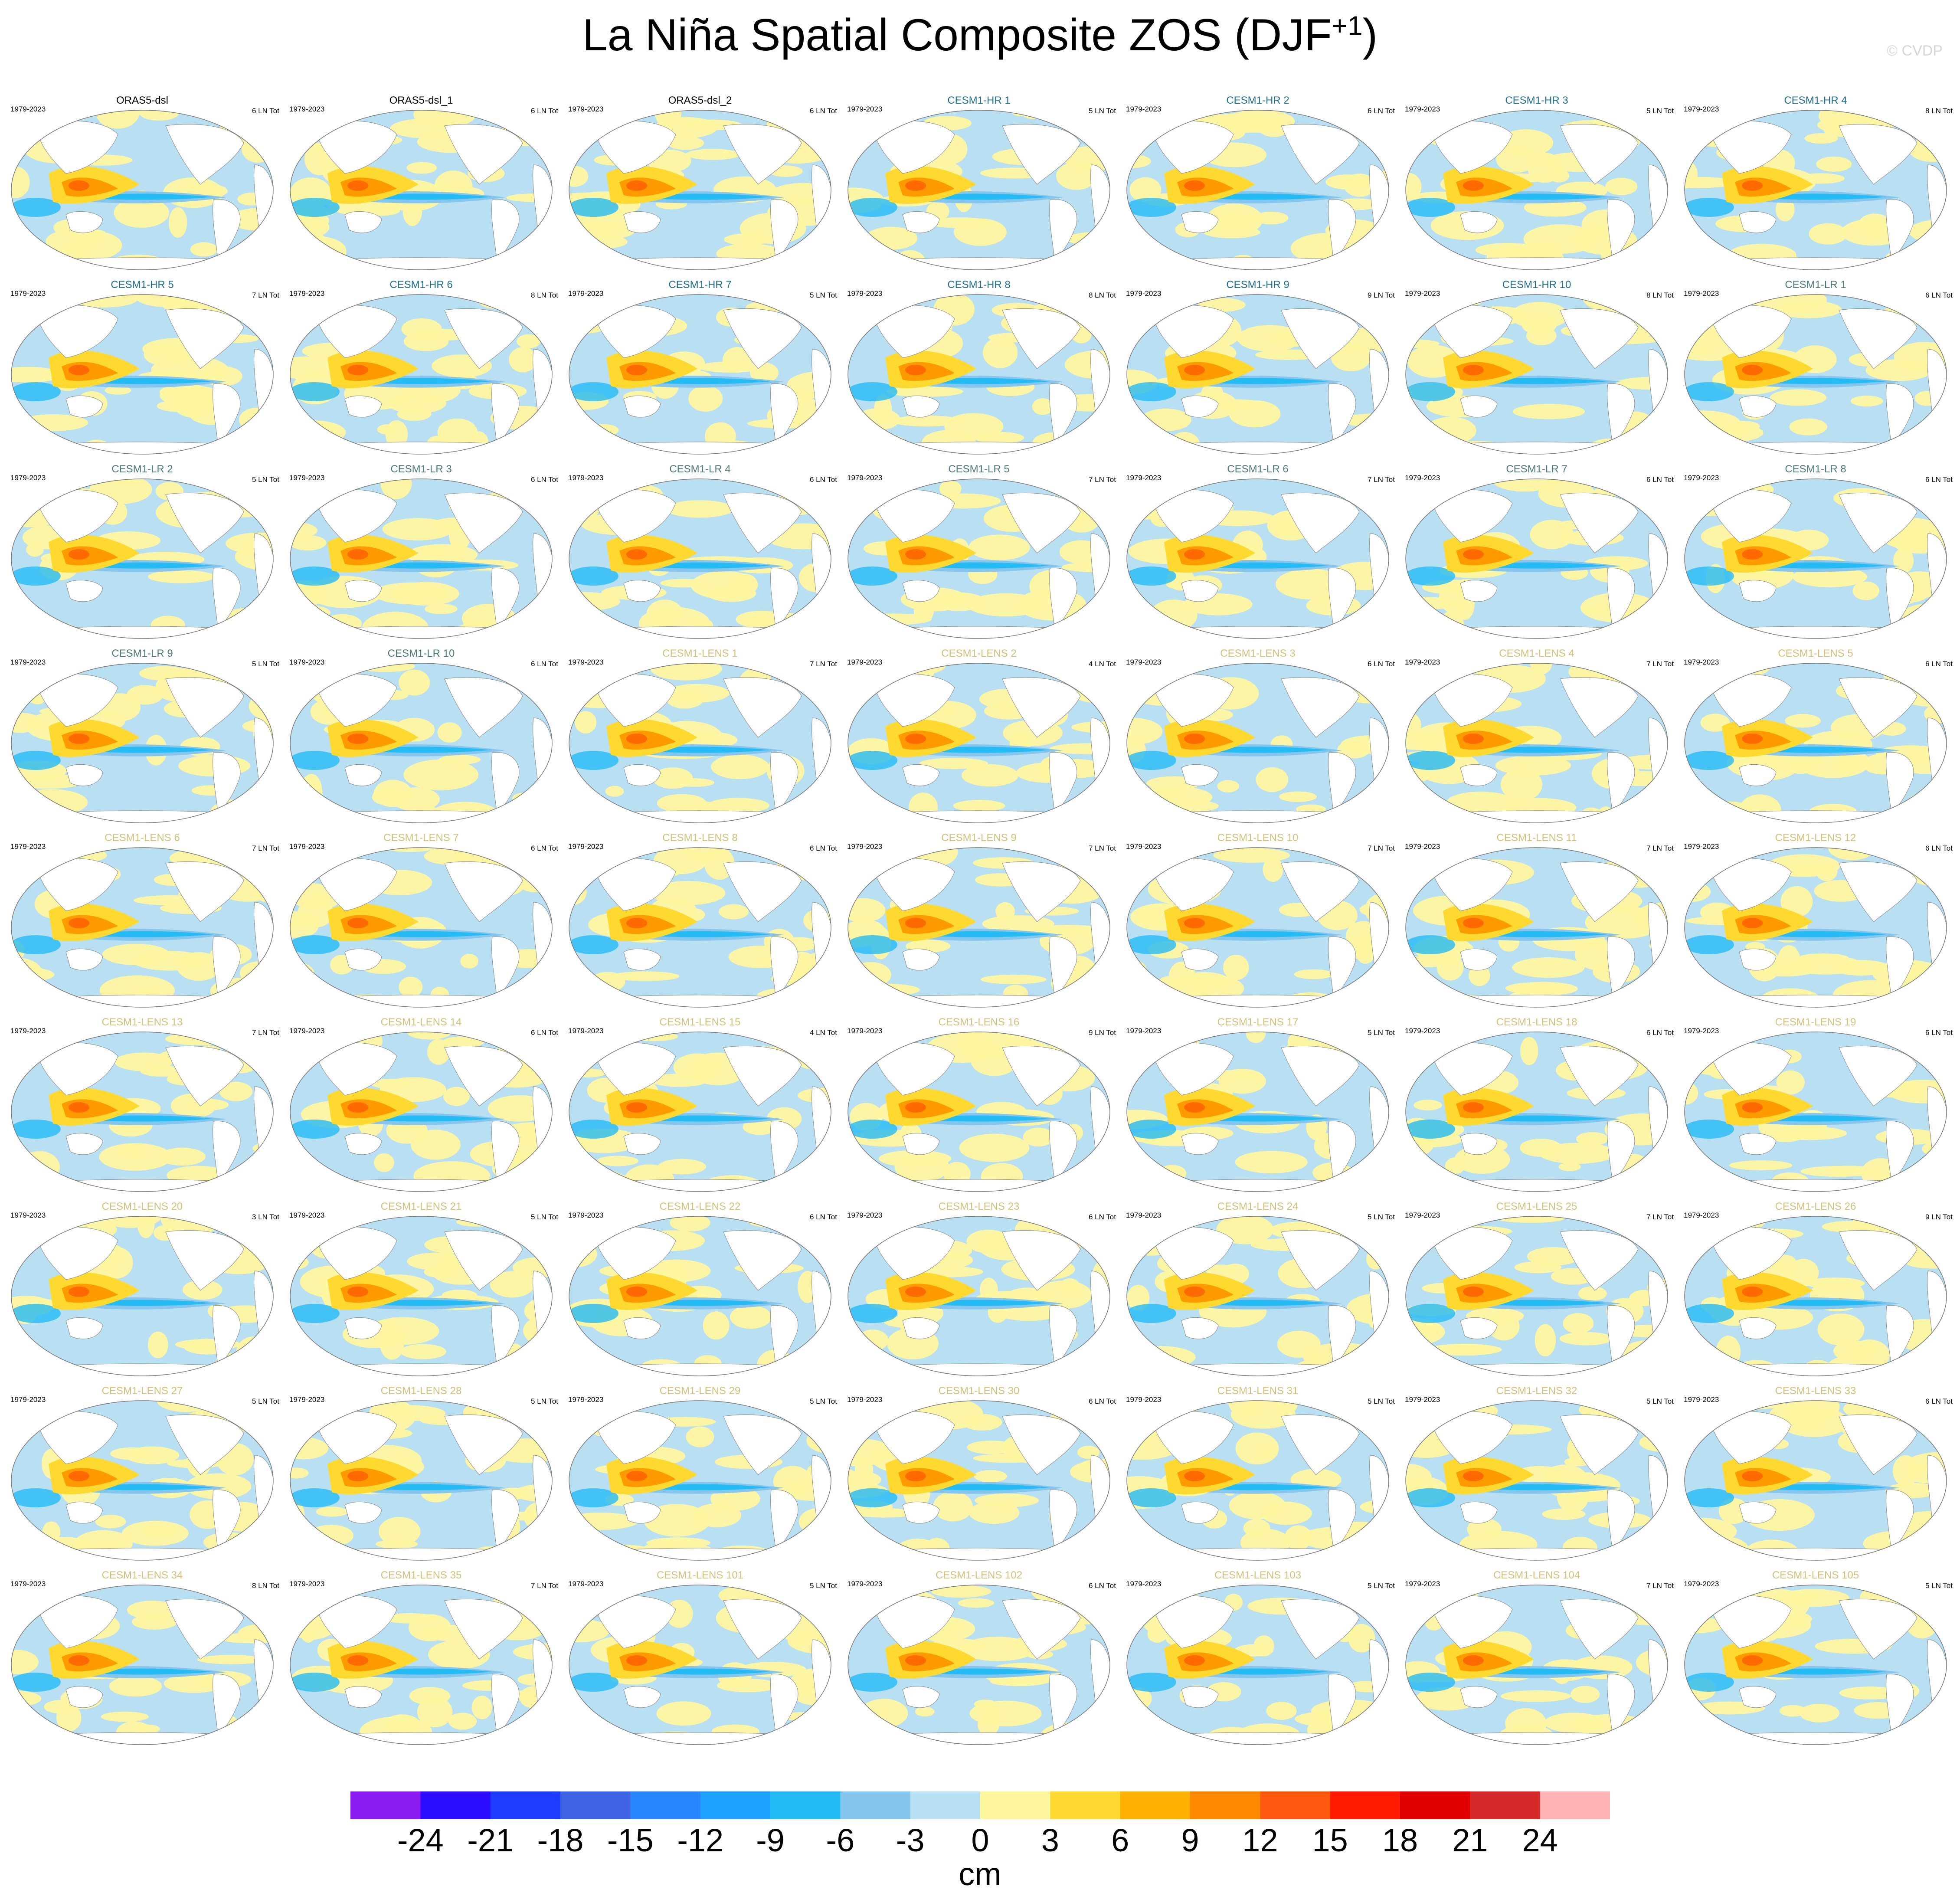 The height and width of the screenshot is (1896, 1960). What do you see at coordinates (979, 469) in the screenshot?
I see `panel-title: CESM1-LR 5` at bounding box center [979, 469].